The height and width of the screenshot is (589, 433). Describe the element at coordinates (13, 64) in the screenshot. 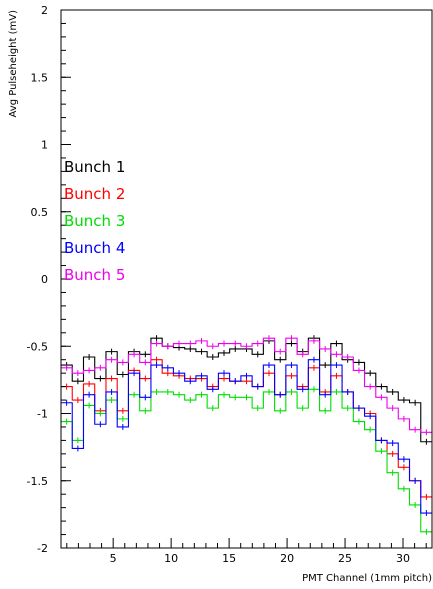

I see `y-axis-label: Avg Pulseheight (mV)` at that location.